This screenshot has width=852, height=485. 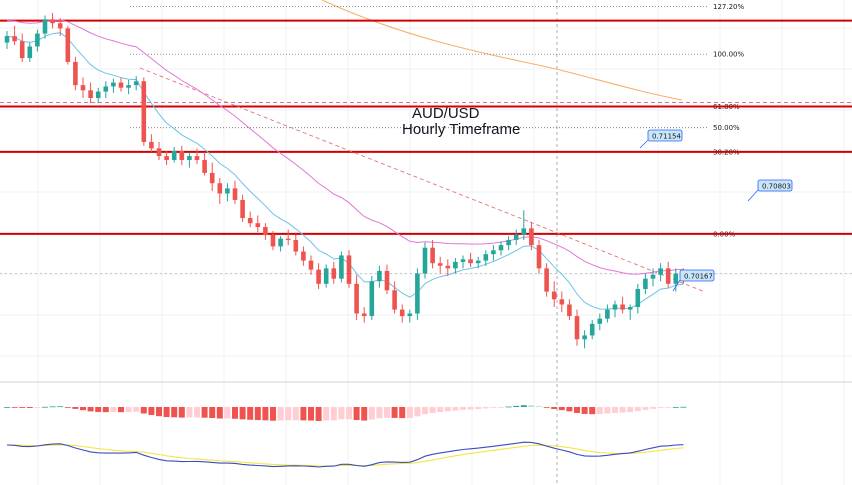 I want to click on price-callout-text: 0.71154, so click(x=666, y=136).